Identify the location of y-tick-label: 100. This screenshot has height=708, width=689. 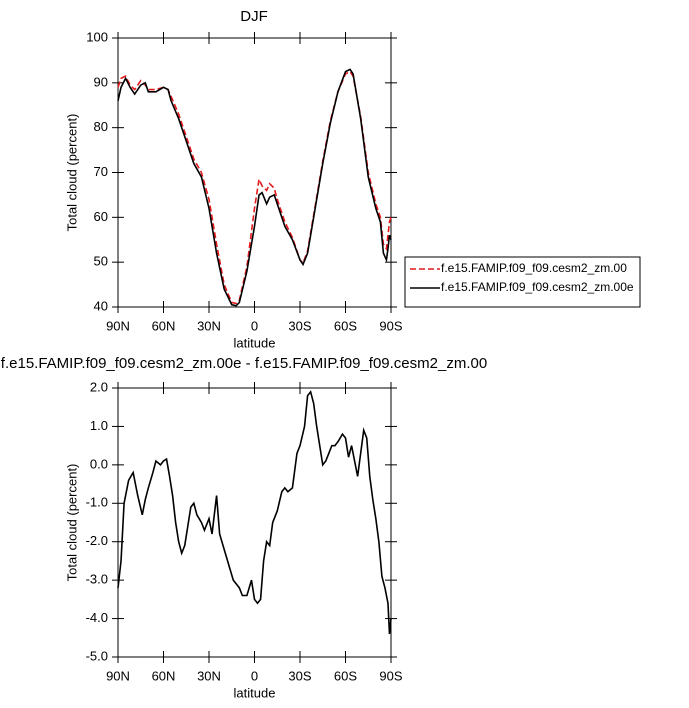
(97, 36).